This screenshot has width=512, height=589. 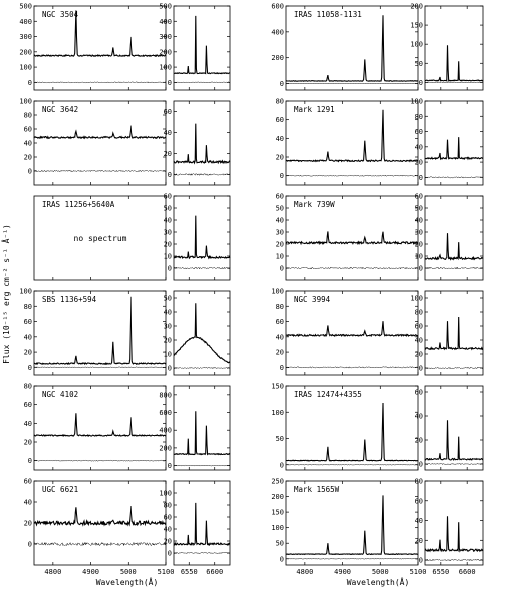 What do you see at coordinates (60, 489) in the screenshot?
I see `panel-title: UGC 6621` at bounding box center [60, 489].